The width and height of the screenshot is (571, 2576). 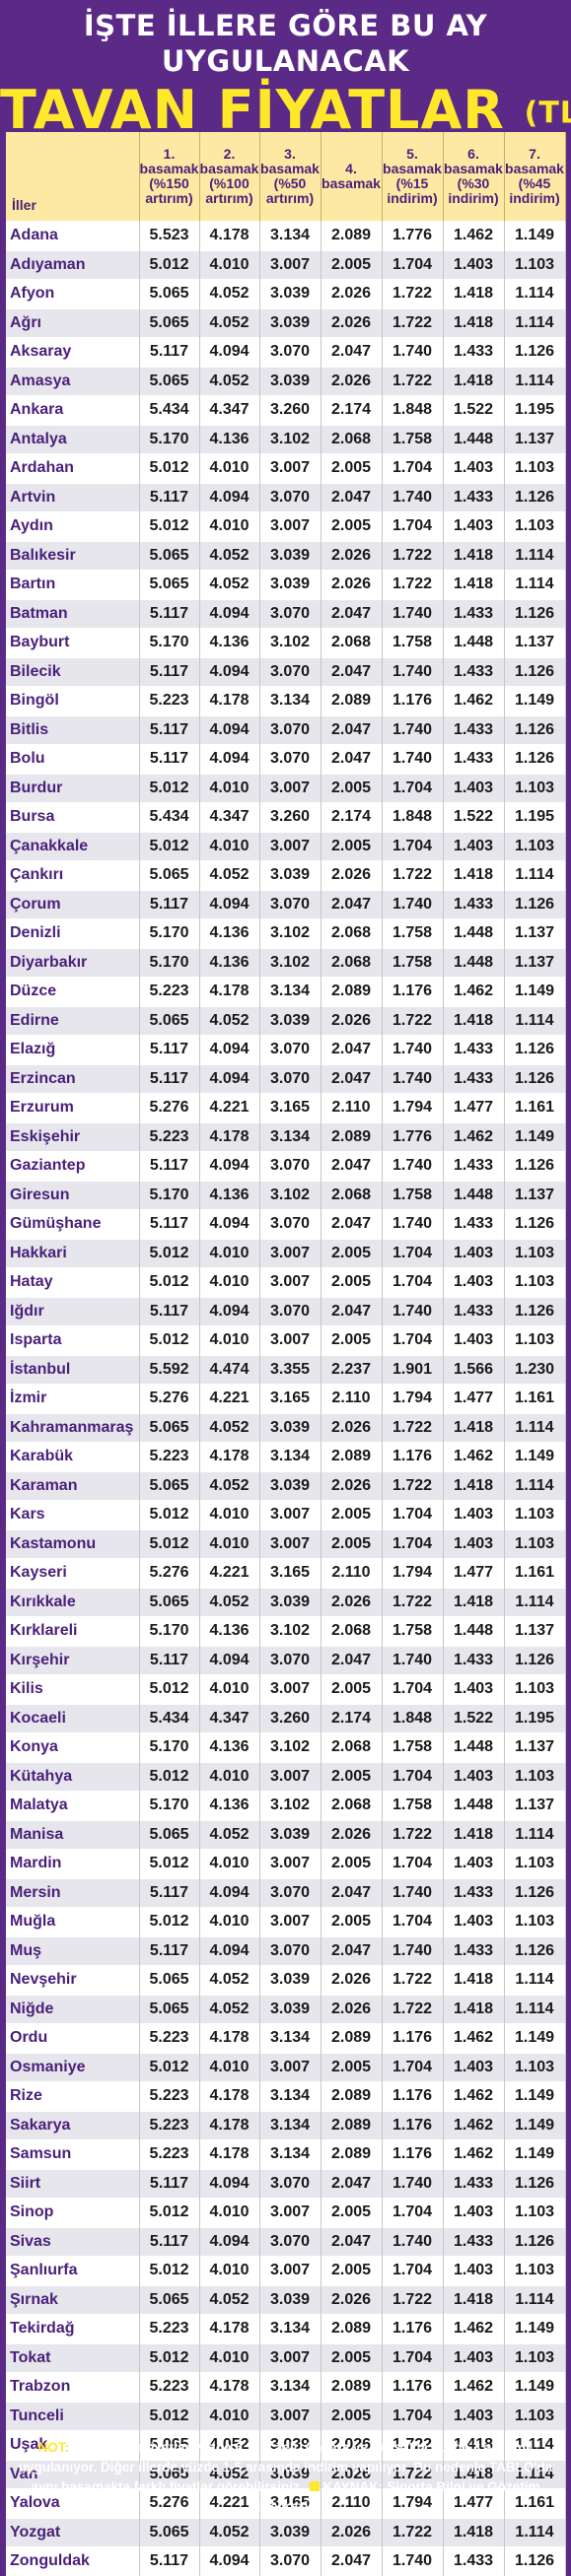 I want to click on price-cell: 1.794, so click(x=413, y=1107).